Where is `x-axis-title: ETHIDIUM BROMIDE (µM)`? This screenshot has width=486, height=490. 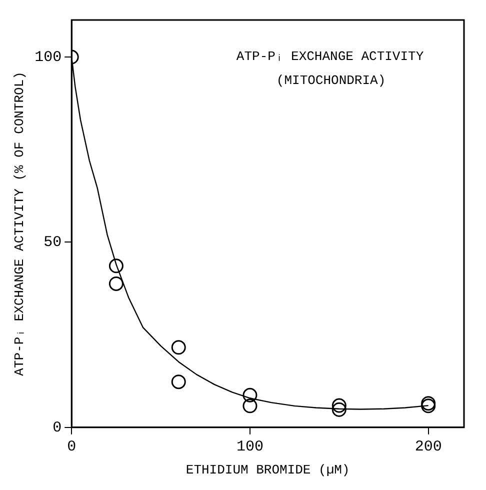
x-axis-title: ETHIDIUM BROMIDE (µM) is located at coordinates (268, 470).